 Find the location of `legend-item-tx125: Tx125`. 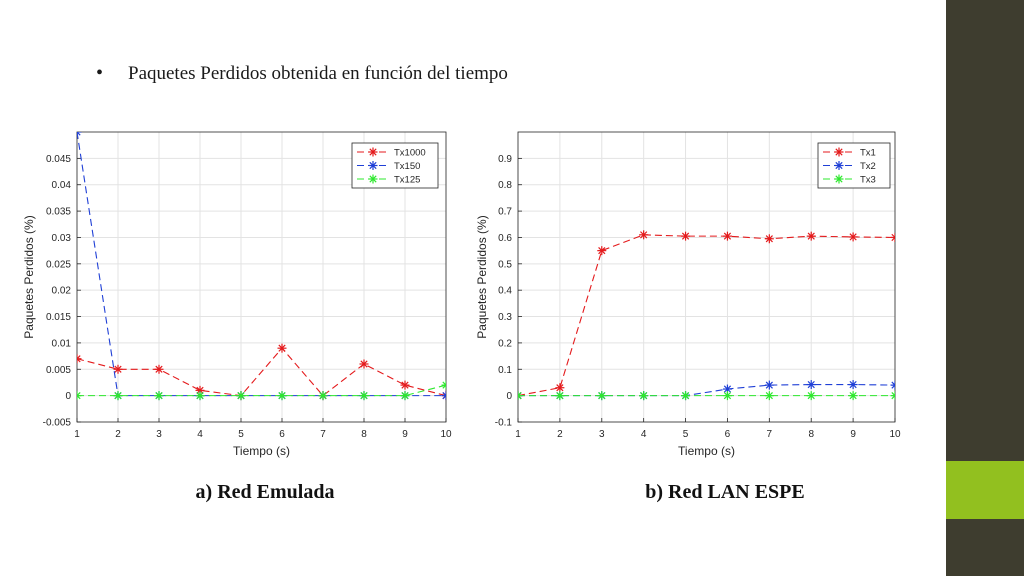

legend-item-tx125: Tx125 is located at coordinates (388, 180).